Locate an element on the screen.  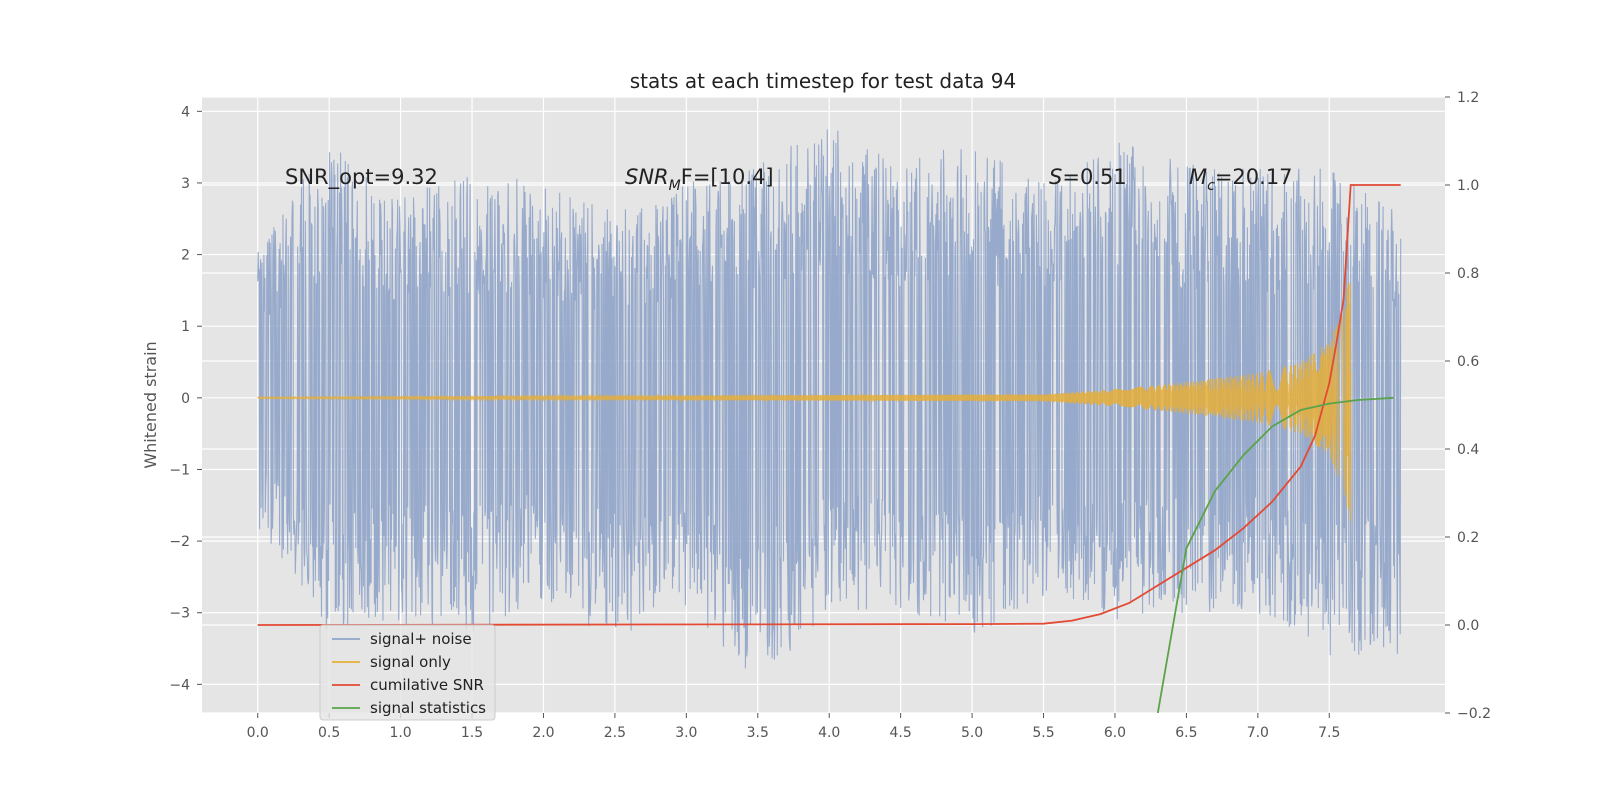
y-tick-label: −3 is located at coordinates (179, 614).